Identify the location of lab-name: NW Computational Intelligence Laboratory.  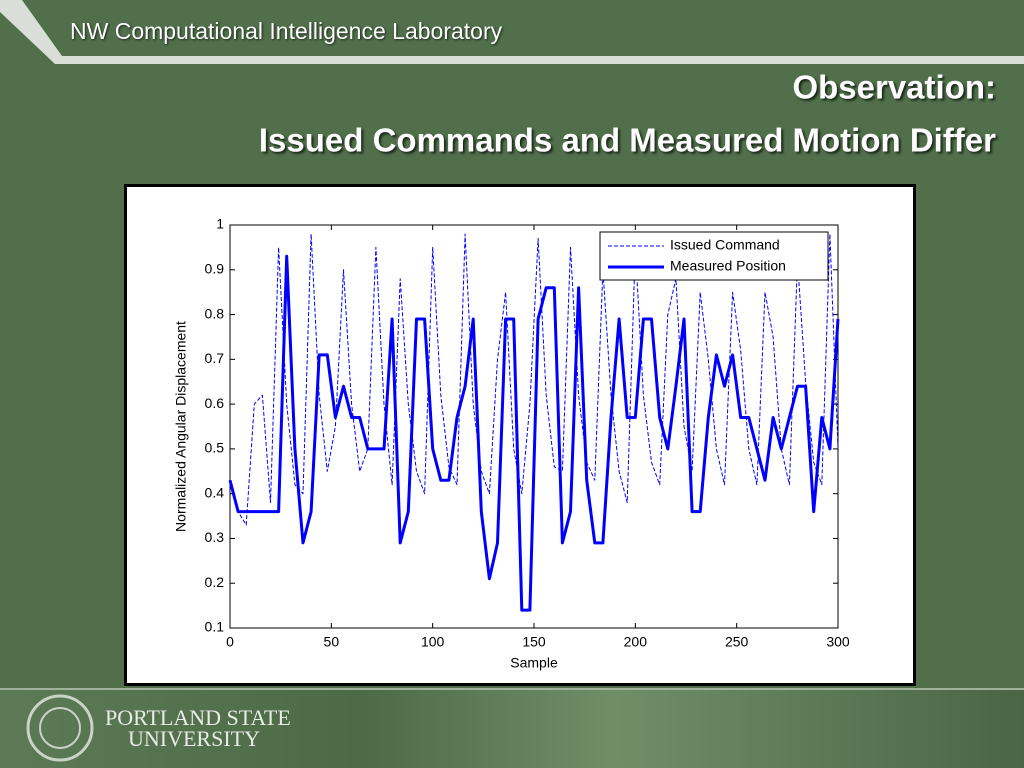
(286, 31).